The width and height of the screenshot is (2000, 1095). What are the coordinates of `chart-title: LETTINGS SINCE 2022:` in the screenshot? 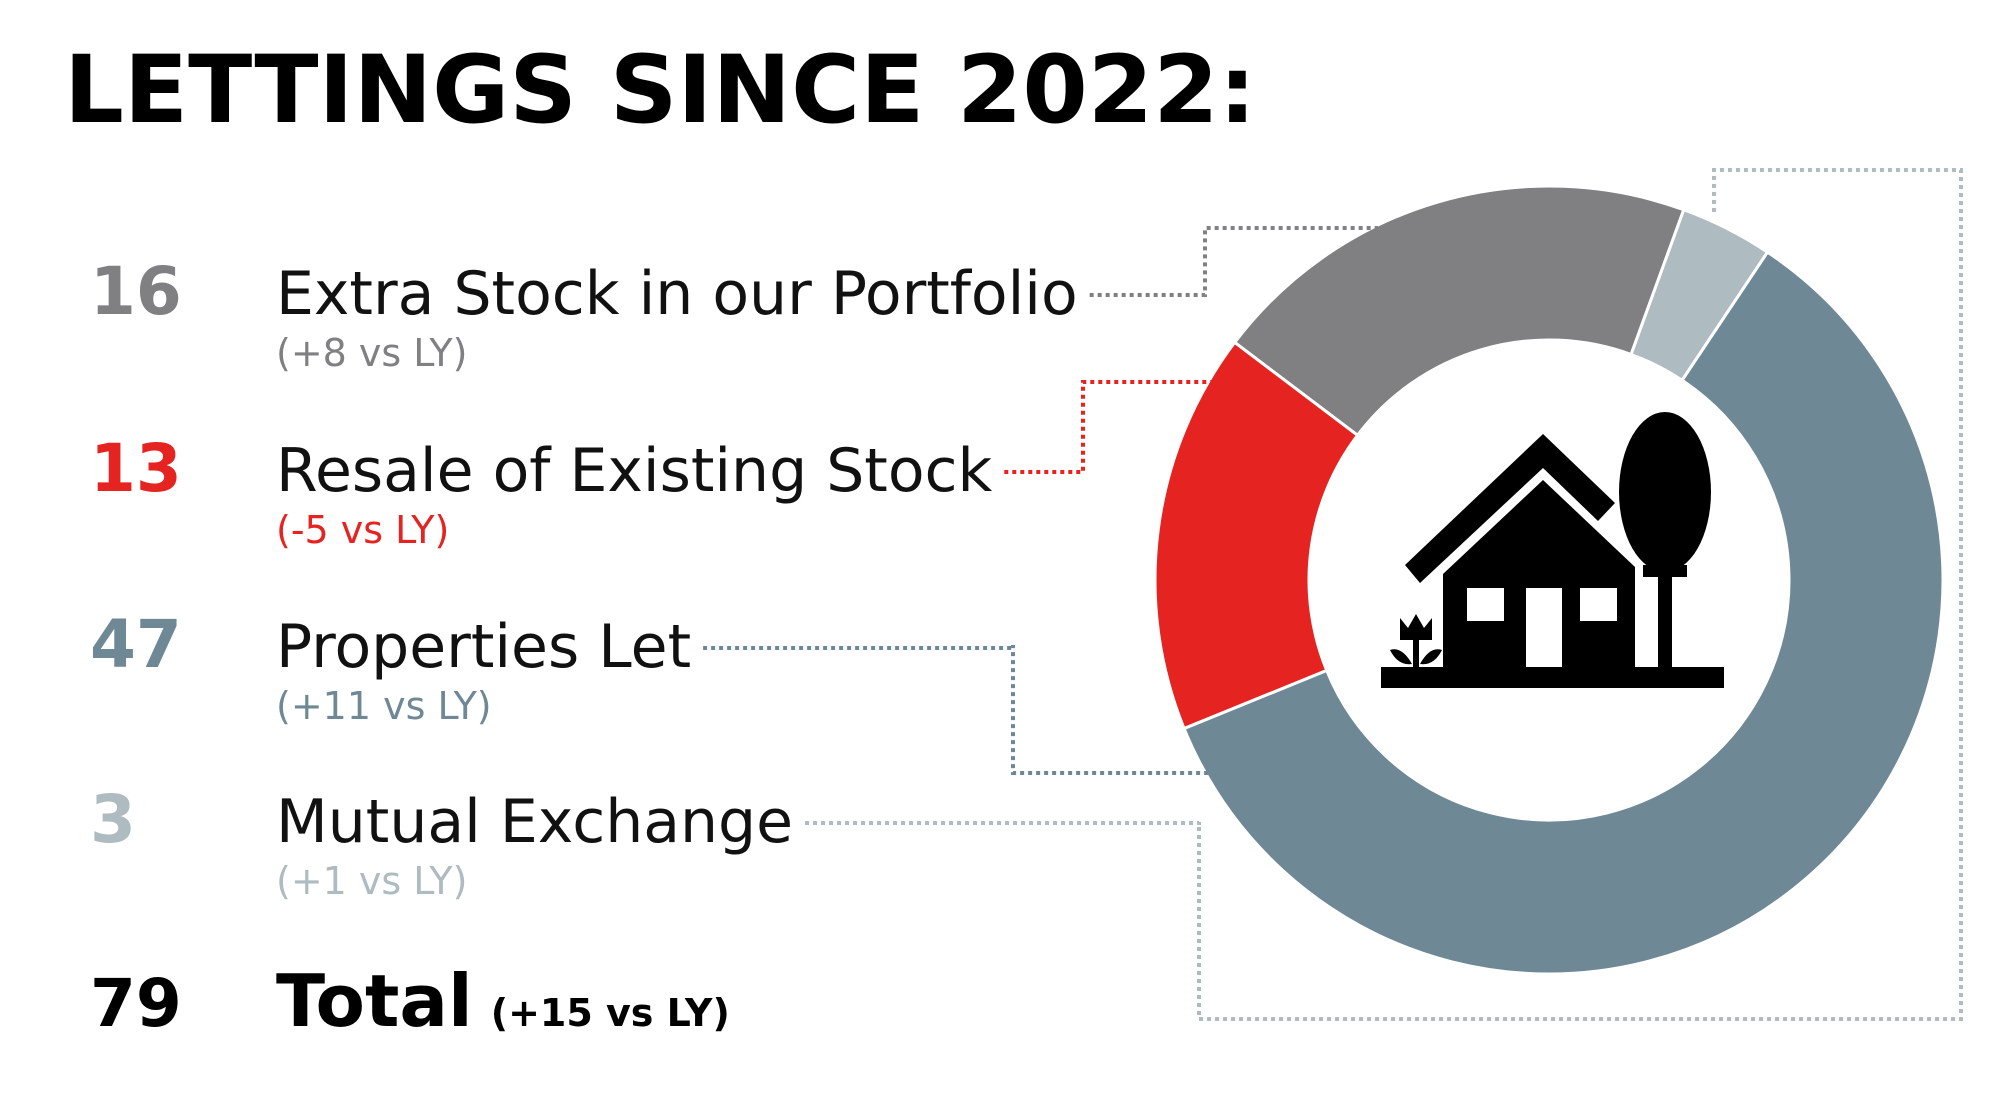 It's located at (660, 90).